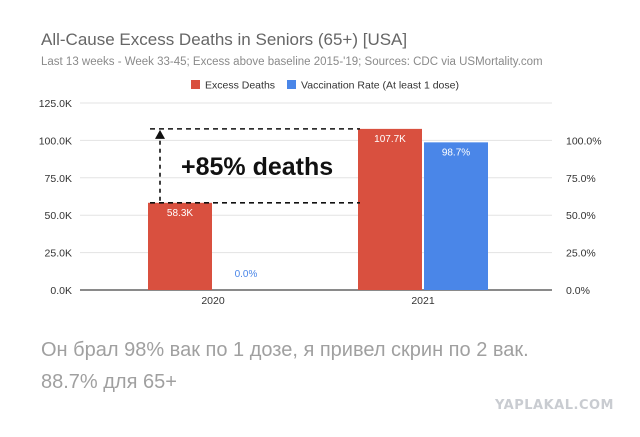 This screenshot has height=437, width=640. I want to click on right-axis-tick-label: 50.0%, so click(581, 216).